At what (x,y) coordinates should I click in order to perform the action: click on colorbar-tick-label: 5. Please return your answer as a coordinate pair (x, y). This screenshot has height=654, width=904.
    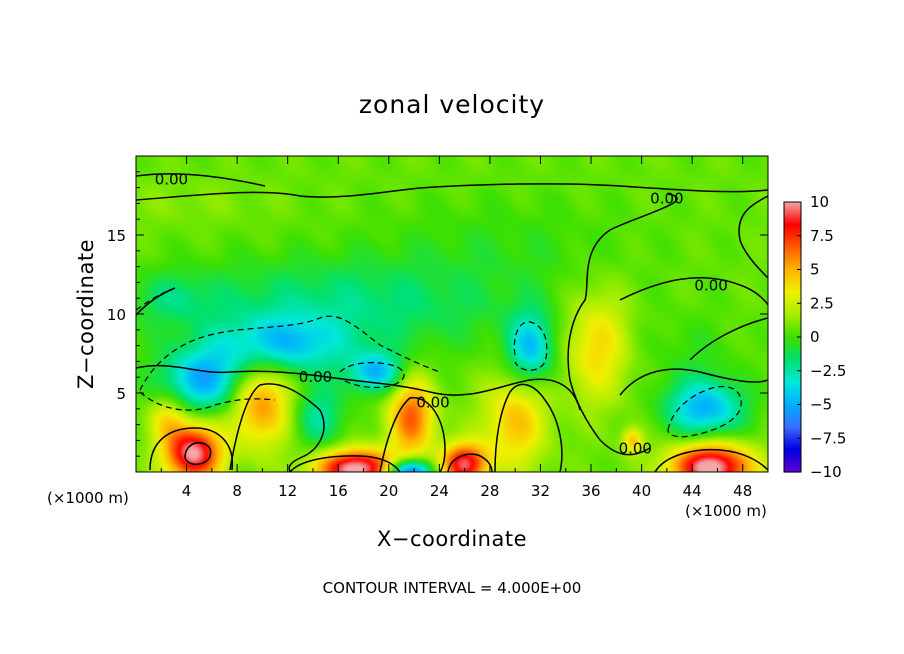
    Looking at the image, I should click on (815, 270).